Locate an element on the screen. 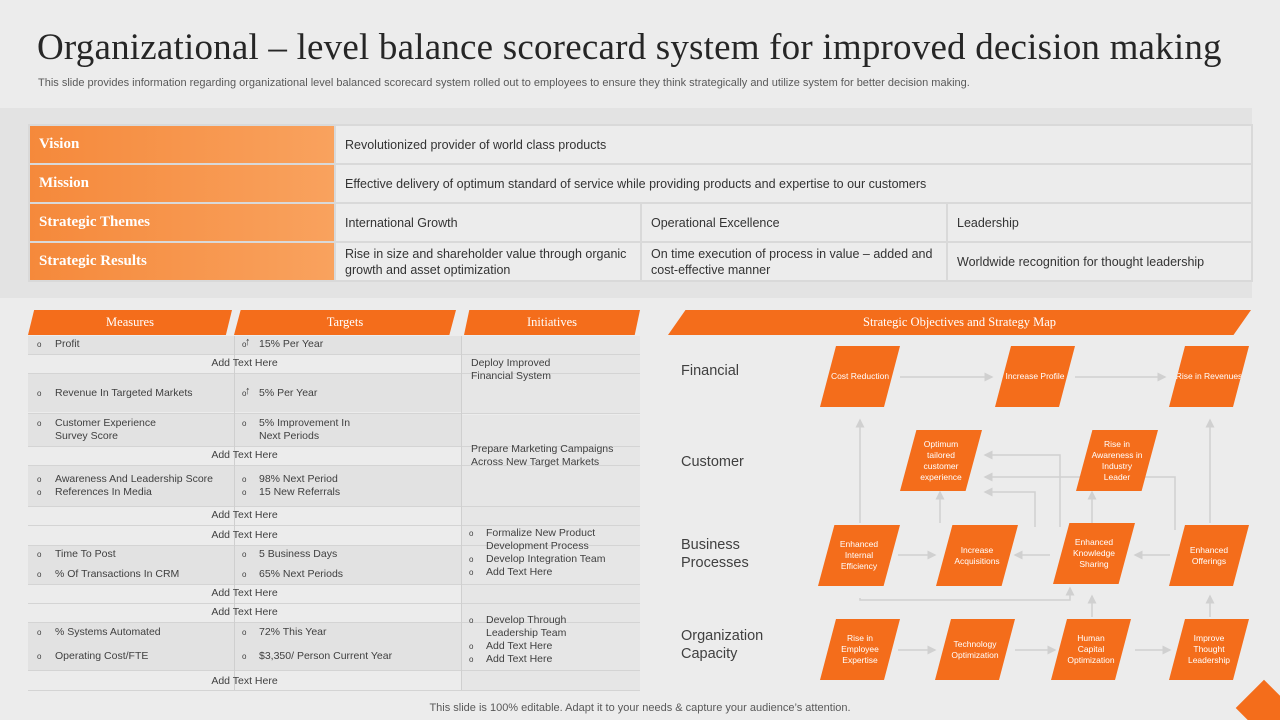  targets-header: Targets is located at coordinates (345, 322).